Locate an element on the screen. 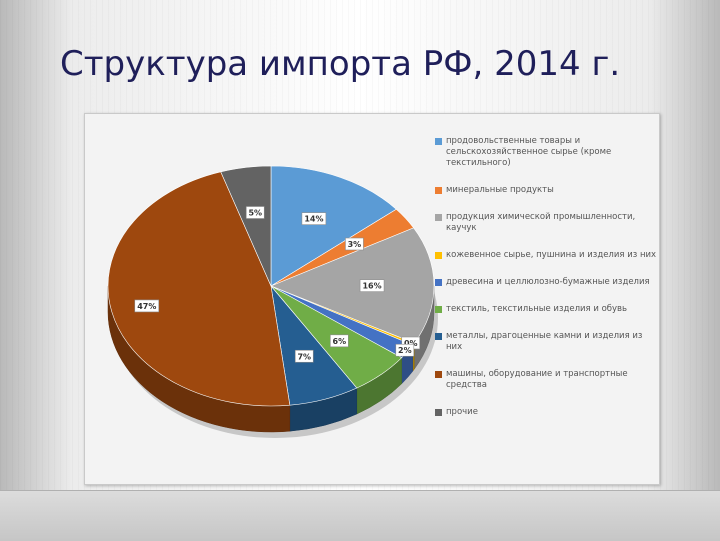 This screenshot has width=720, height=541. data-label-9: 5% is located at coordinates (255, 212).